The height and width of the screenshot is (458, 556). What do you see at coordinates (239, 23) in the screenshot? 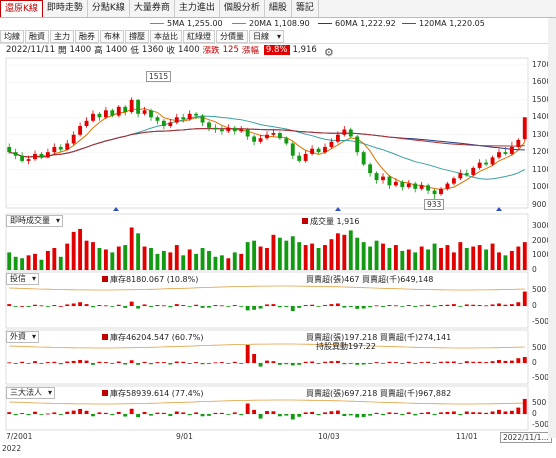
I see `ma-line-swatch` at bounding box center [239, 23].